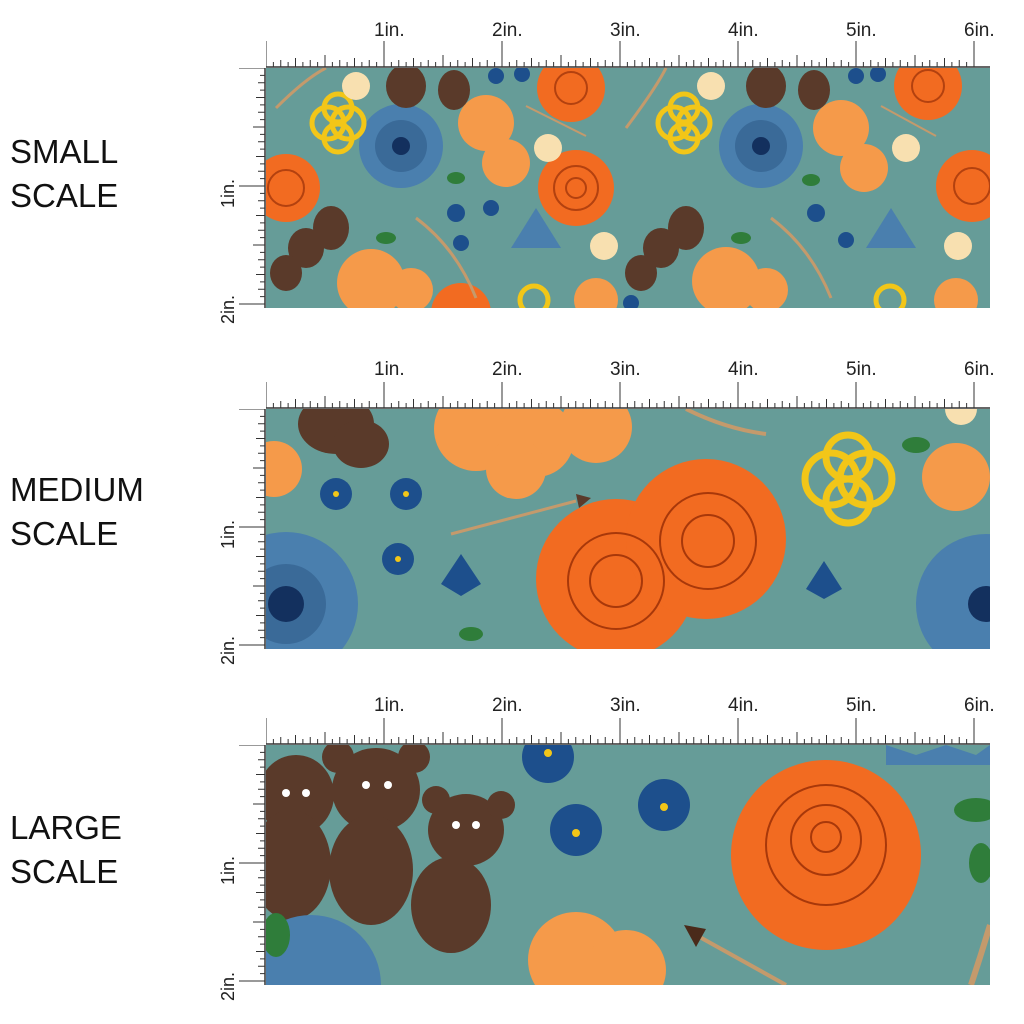 This screenshot has height=1024, width=1024. I want to click on ruler-top-small: 1in. 2in. 3in. 4in. 5in. 6in., so click(630, 44).